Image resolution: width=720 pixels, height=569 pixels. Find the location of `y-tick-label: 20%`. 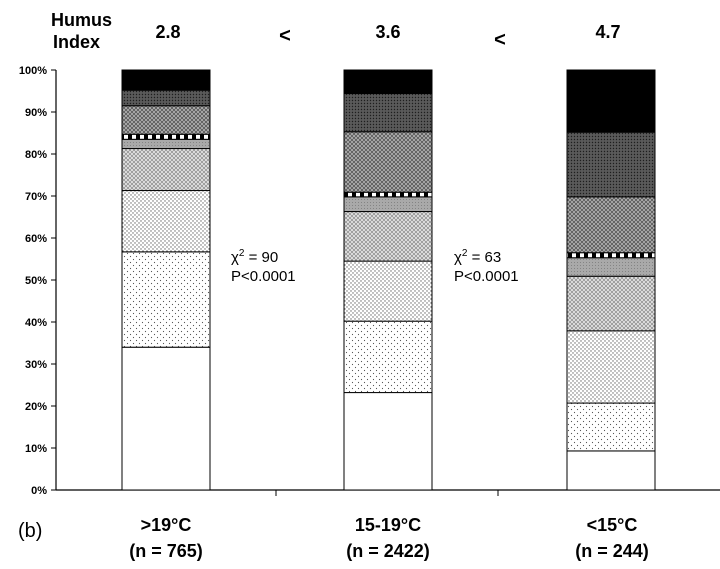

y-tick-label: 20% is located at coordinates (36, 407).